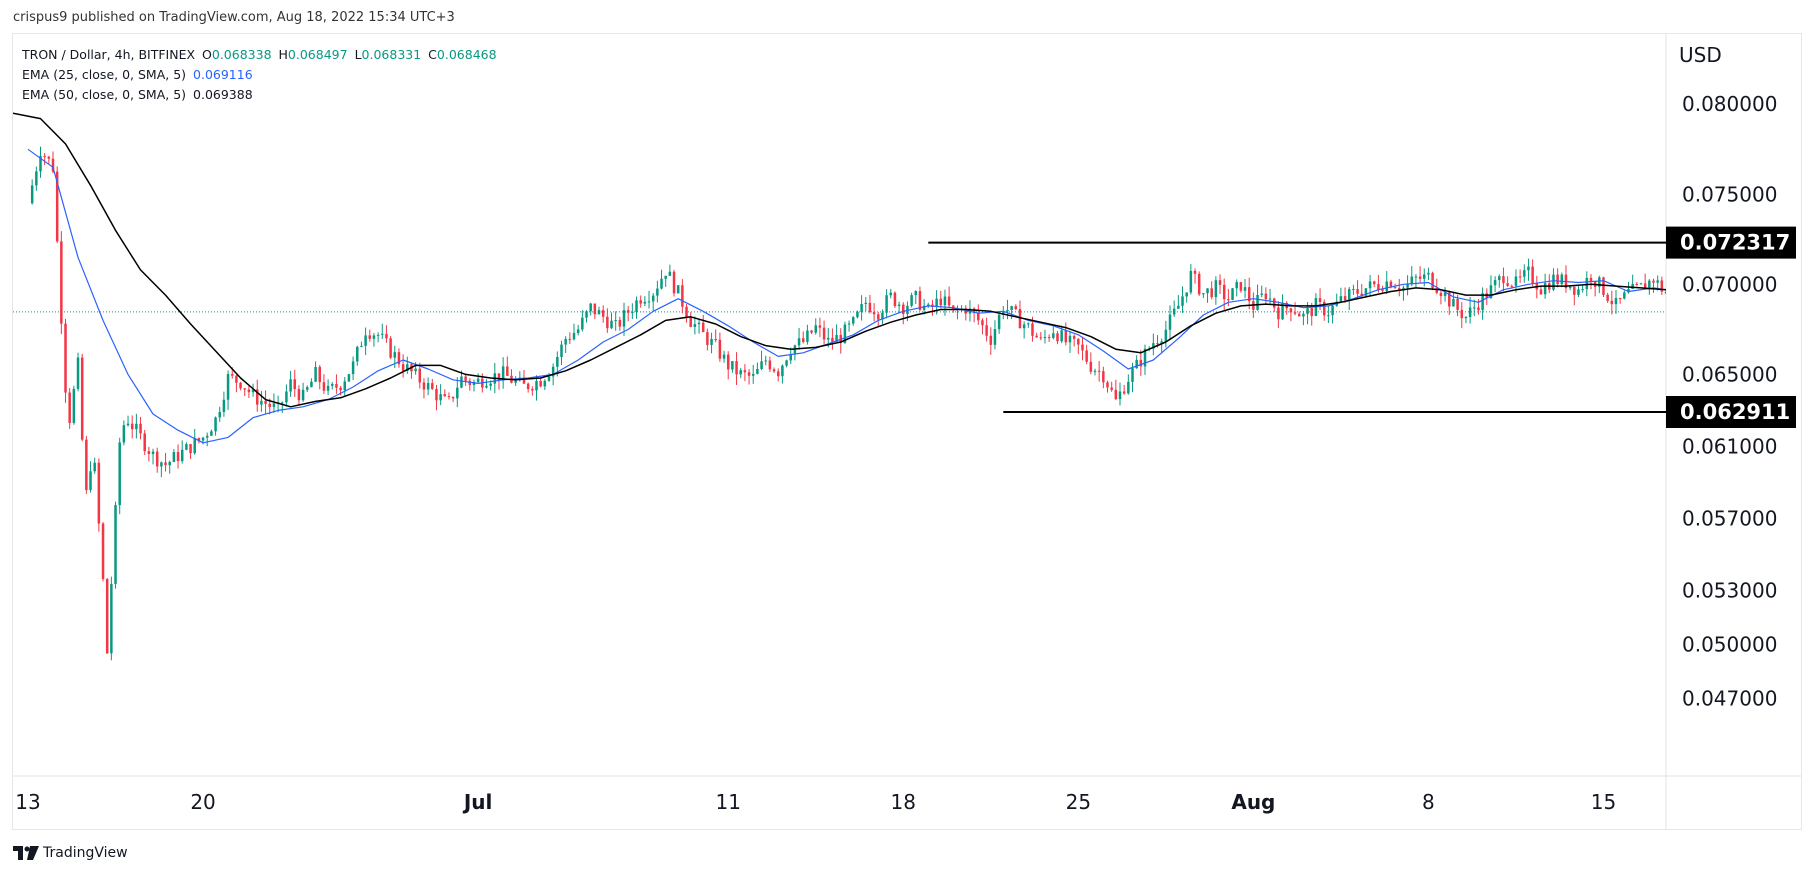  Describe the element at coordinates (466, 54) in the screenshot. I see `legend-close-value: 0.068468` at that location.